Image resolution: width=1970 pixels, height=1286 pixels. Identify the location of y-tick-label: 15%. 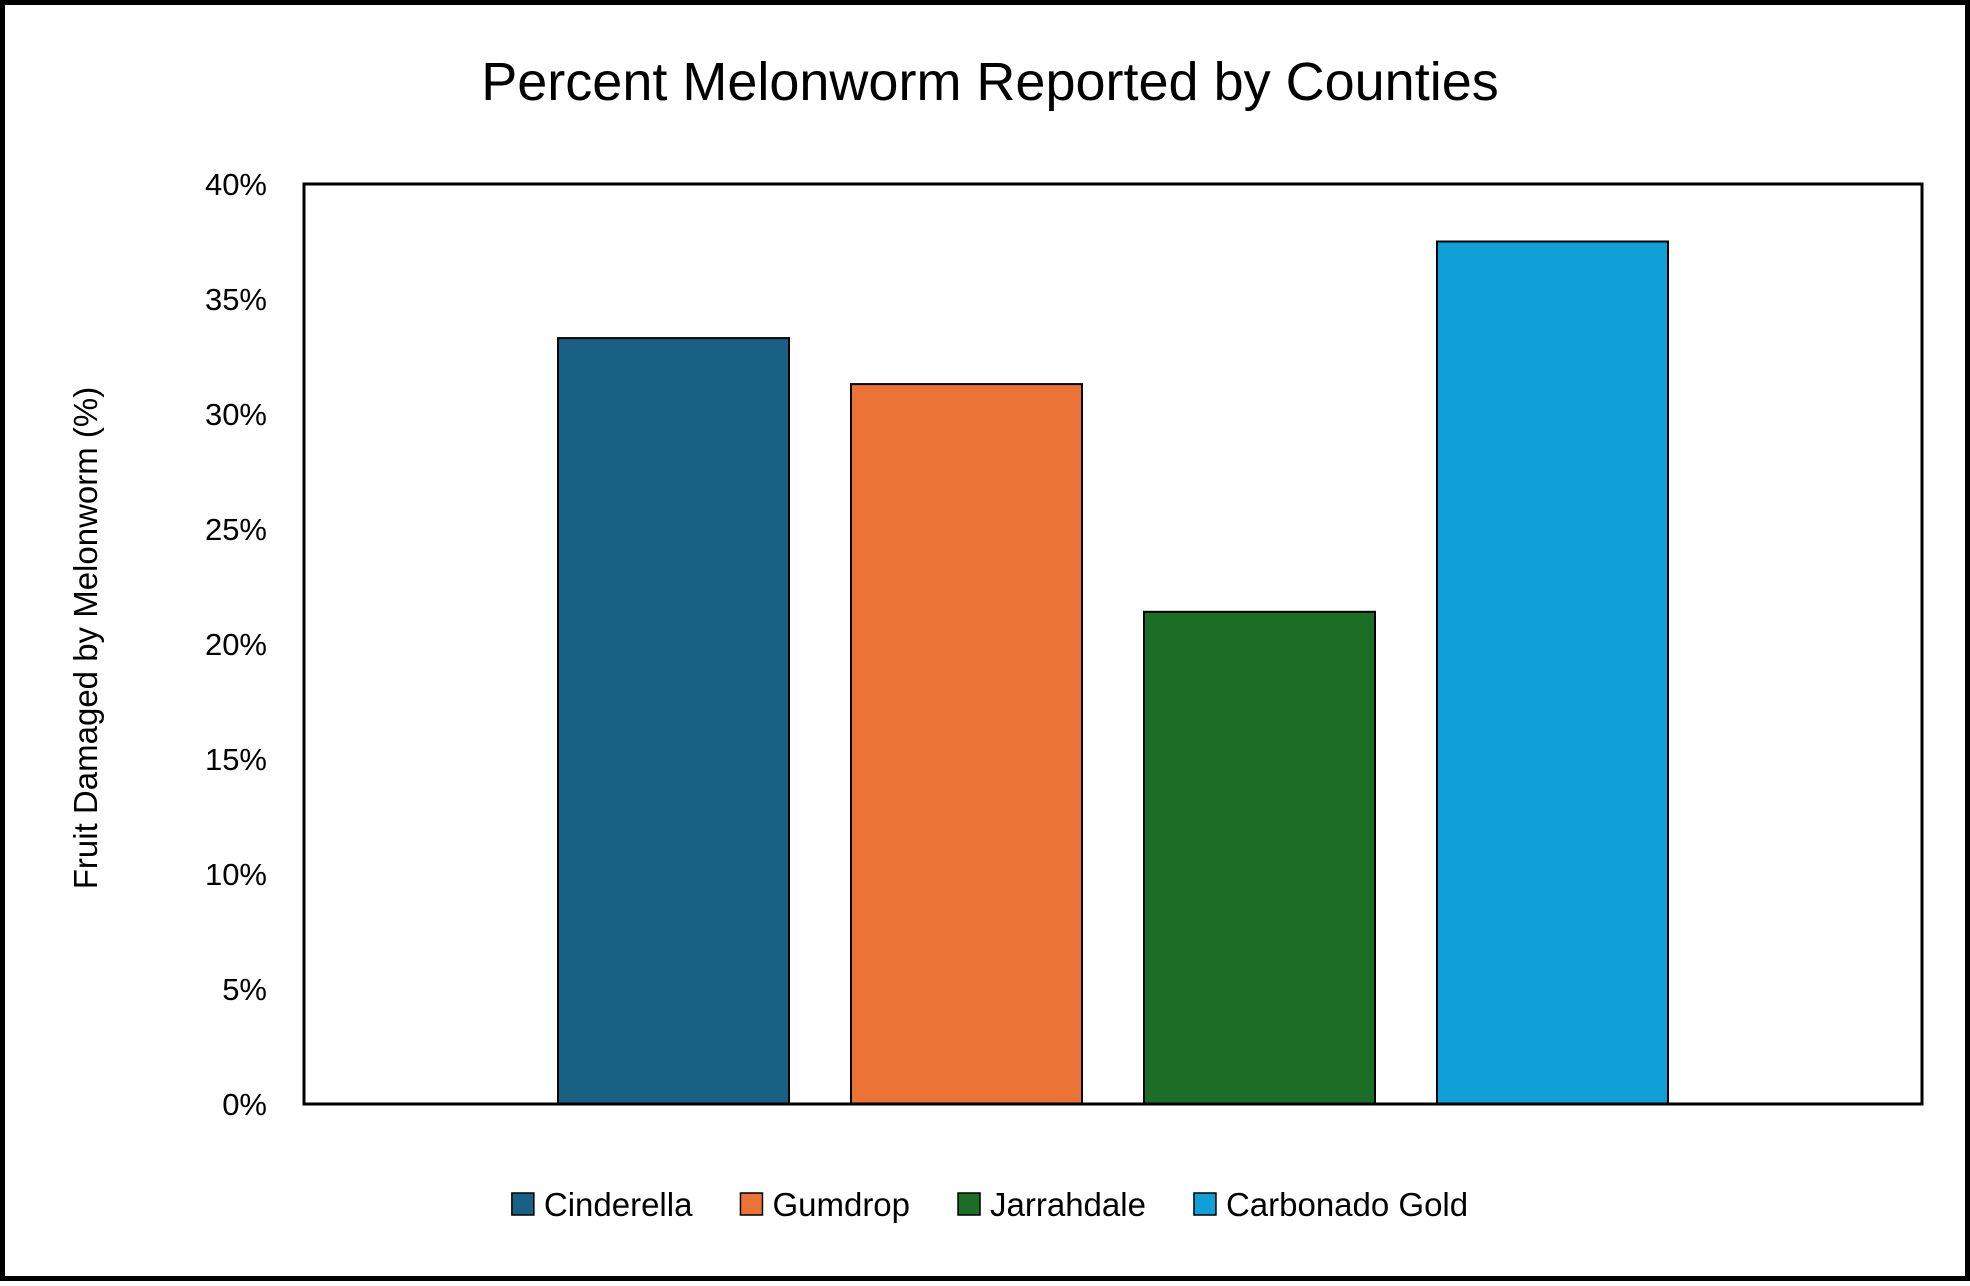
(236, 759).